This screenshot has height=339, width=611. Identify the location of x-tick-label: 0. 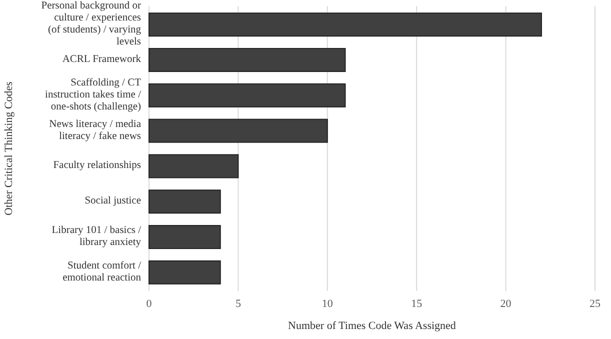
(149, 304).